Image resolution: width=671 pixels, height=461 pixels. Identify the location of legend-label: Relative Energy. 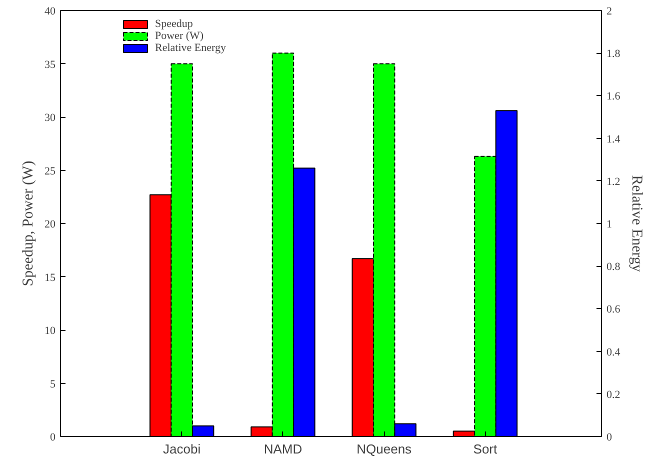
(190, 48).